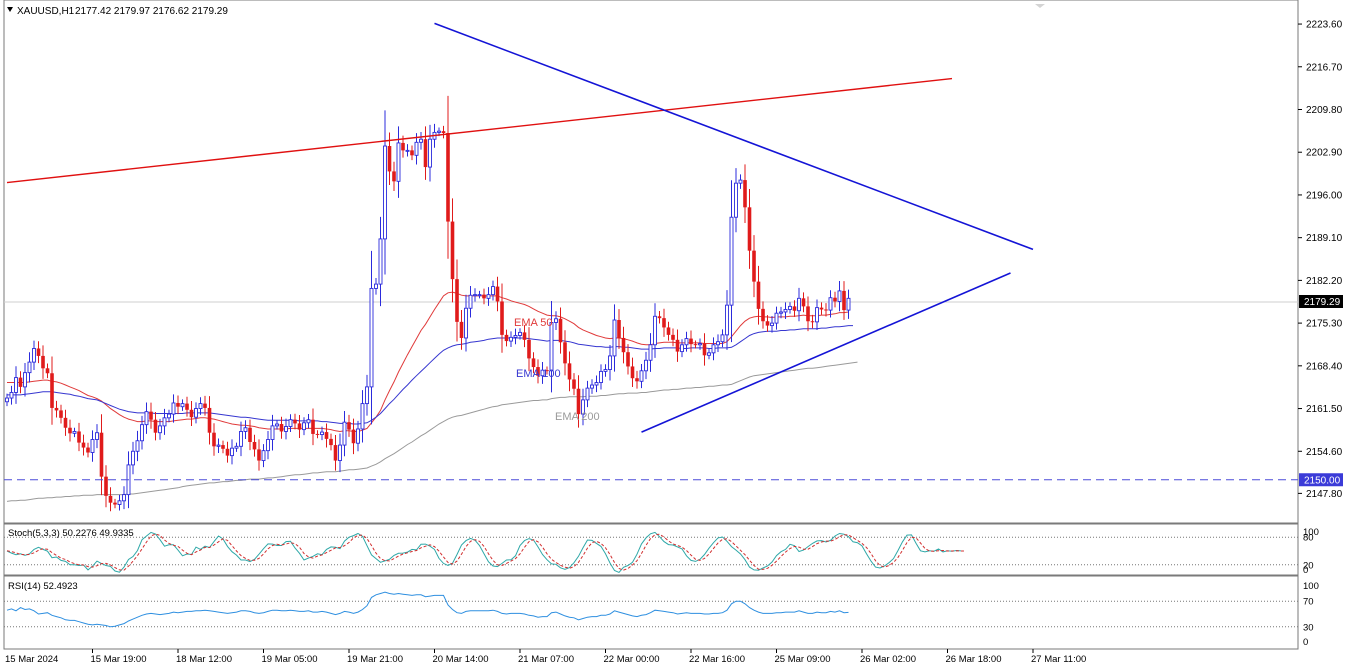 The height and width of the screenshot is (671, 1349). Describe the element at coordinates (1324, 110) in the screenshot. I see `price-scale-label: 2209.80` at that location.